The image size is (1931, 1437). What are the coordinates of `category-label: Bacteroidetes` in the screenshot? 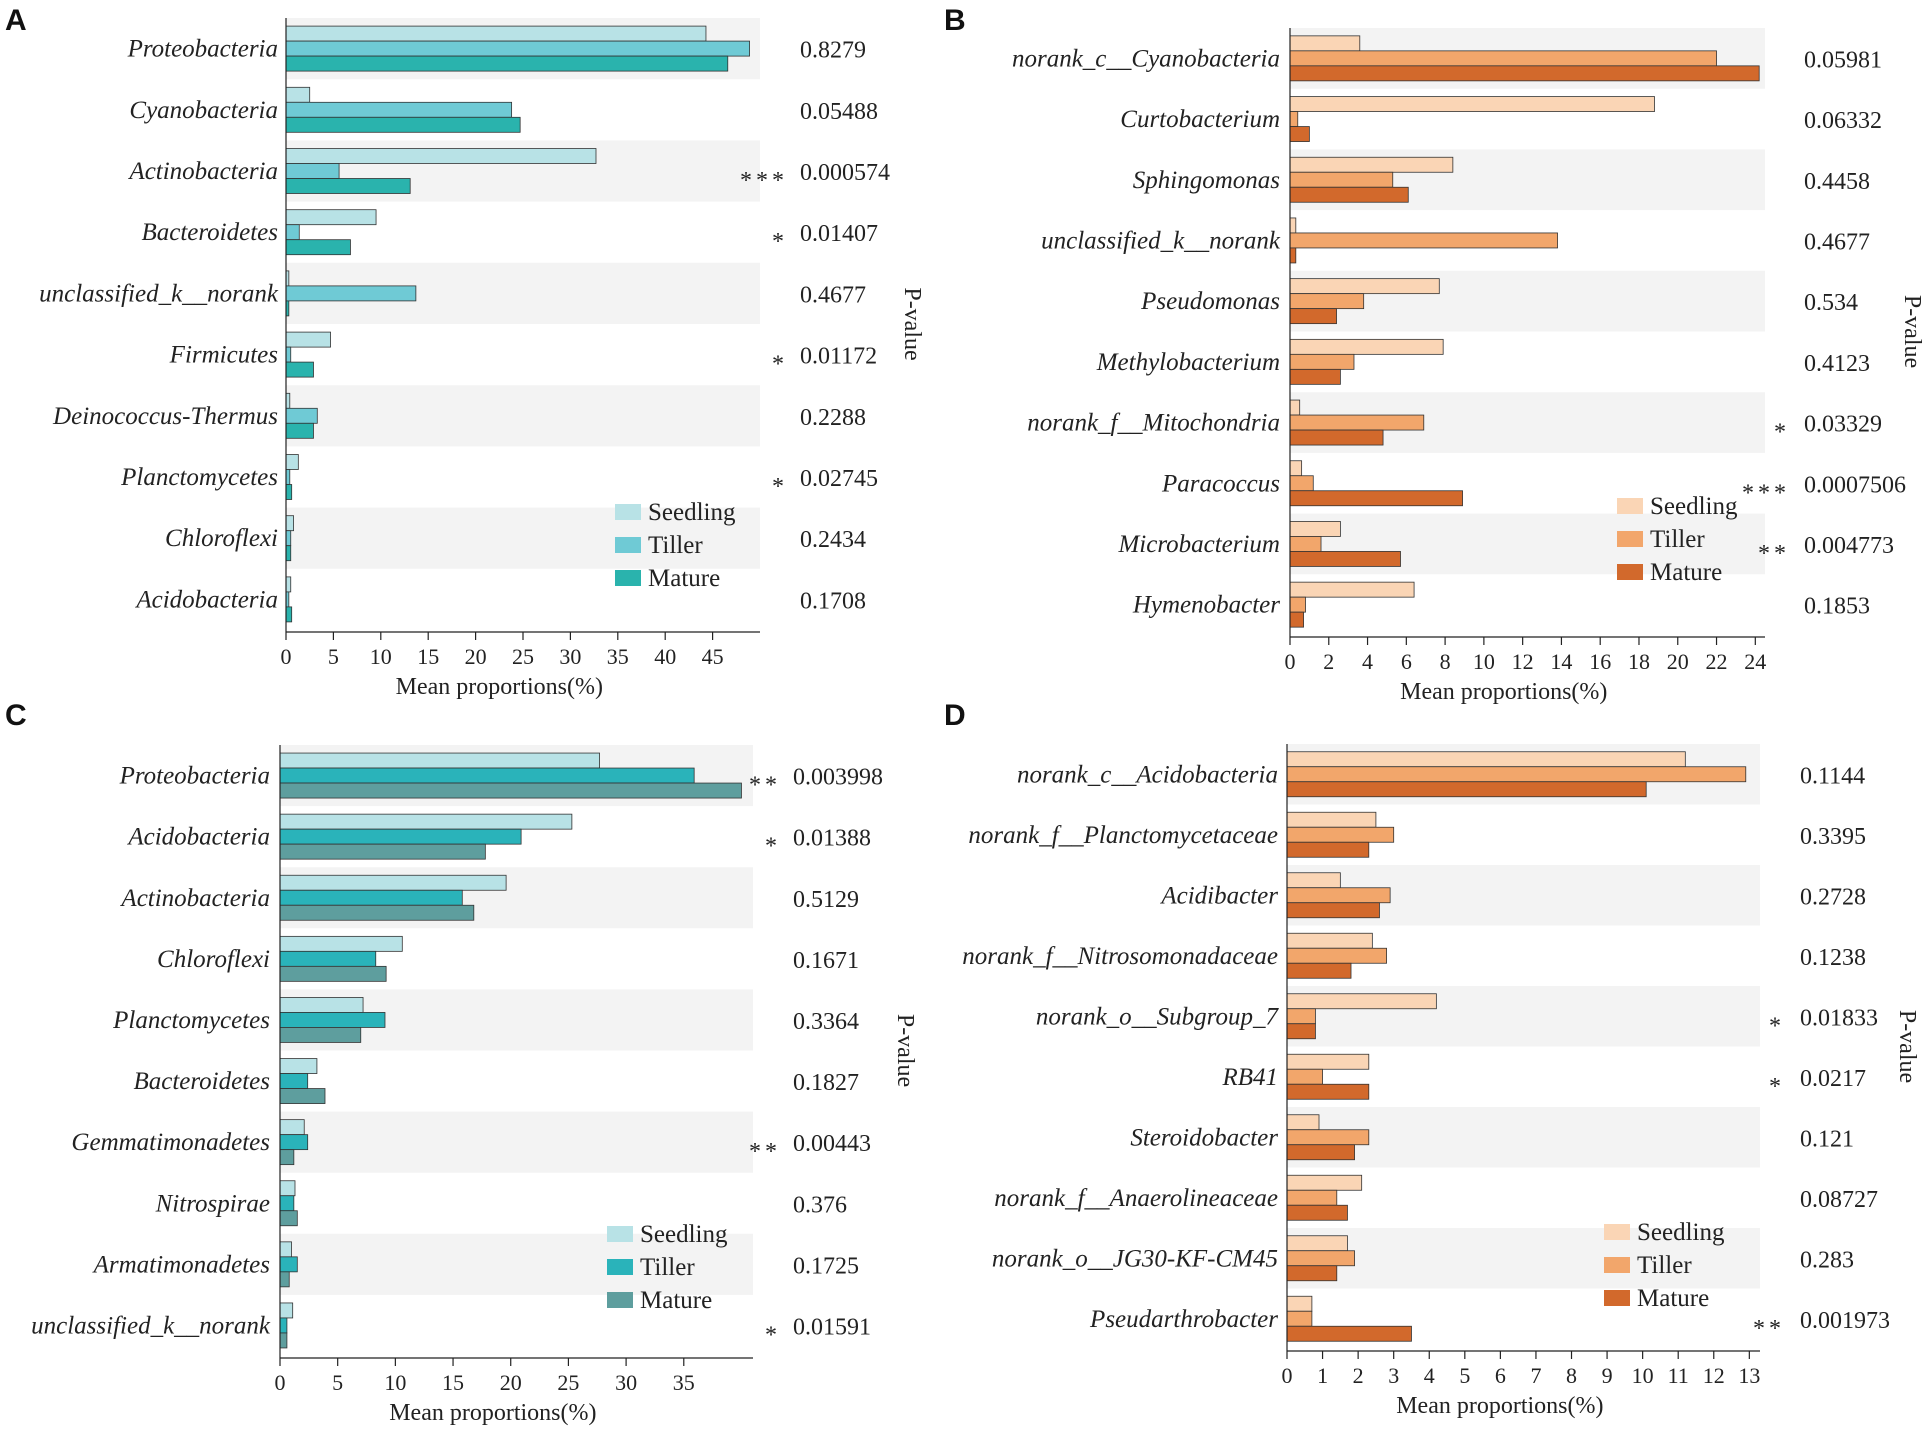 It's located at (201, 1081).